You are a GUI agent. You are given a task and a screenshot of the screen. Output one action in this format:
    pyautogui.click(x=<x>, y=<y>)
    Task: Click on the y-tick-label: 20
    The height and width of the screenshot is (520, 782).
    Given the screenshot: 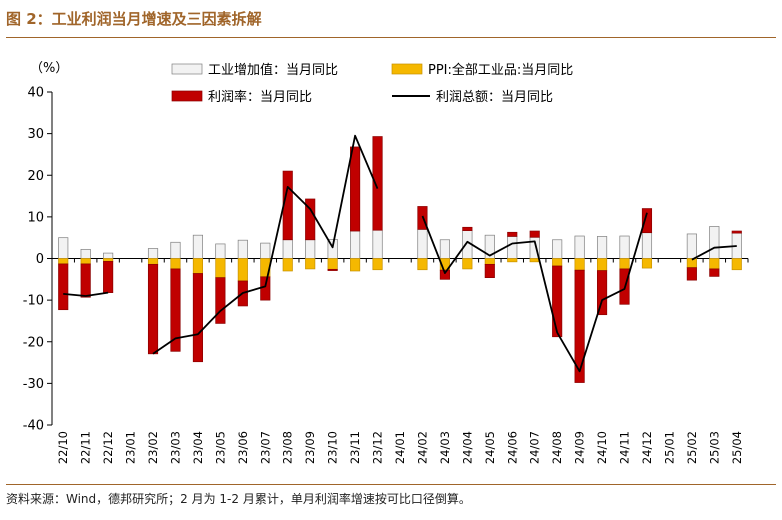 What is the action you would take?
    pyautogui.click(x=35, y=176)
    